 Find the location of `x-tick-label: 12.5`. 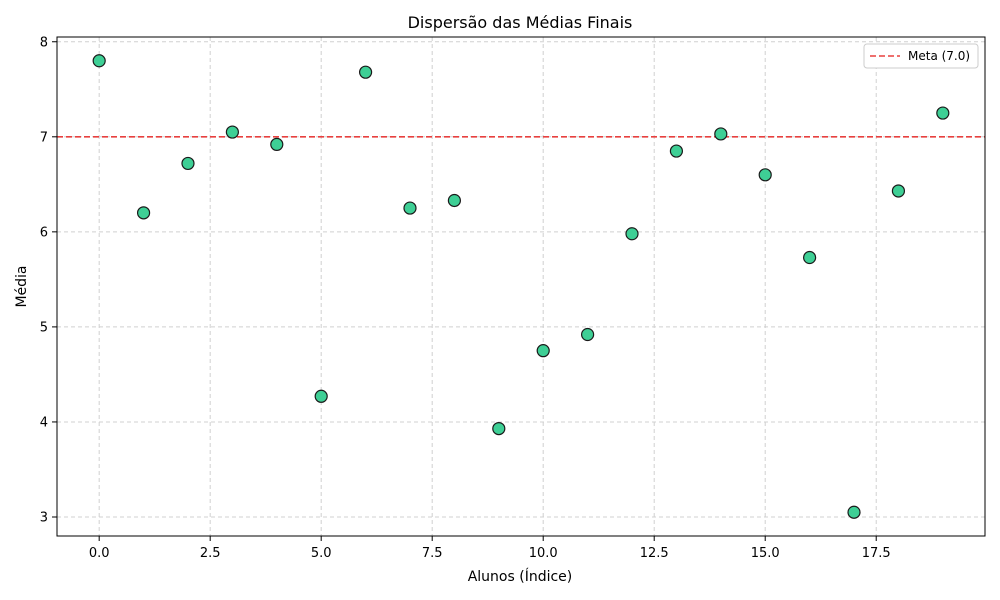

x-tick-label: 12.5 is located at coordinates (654, 553).